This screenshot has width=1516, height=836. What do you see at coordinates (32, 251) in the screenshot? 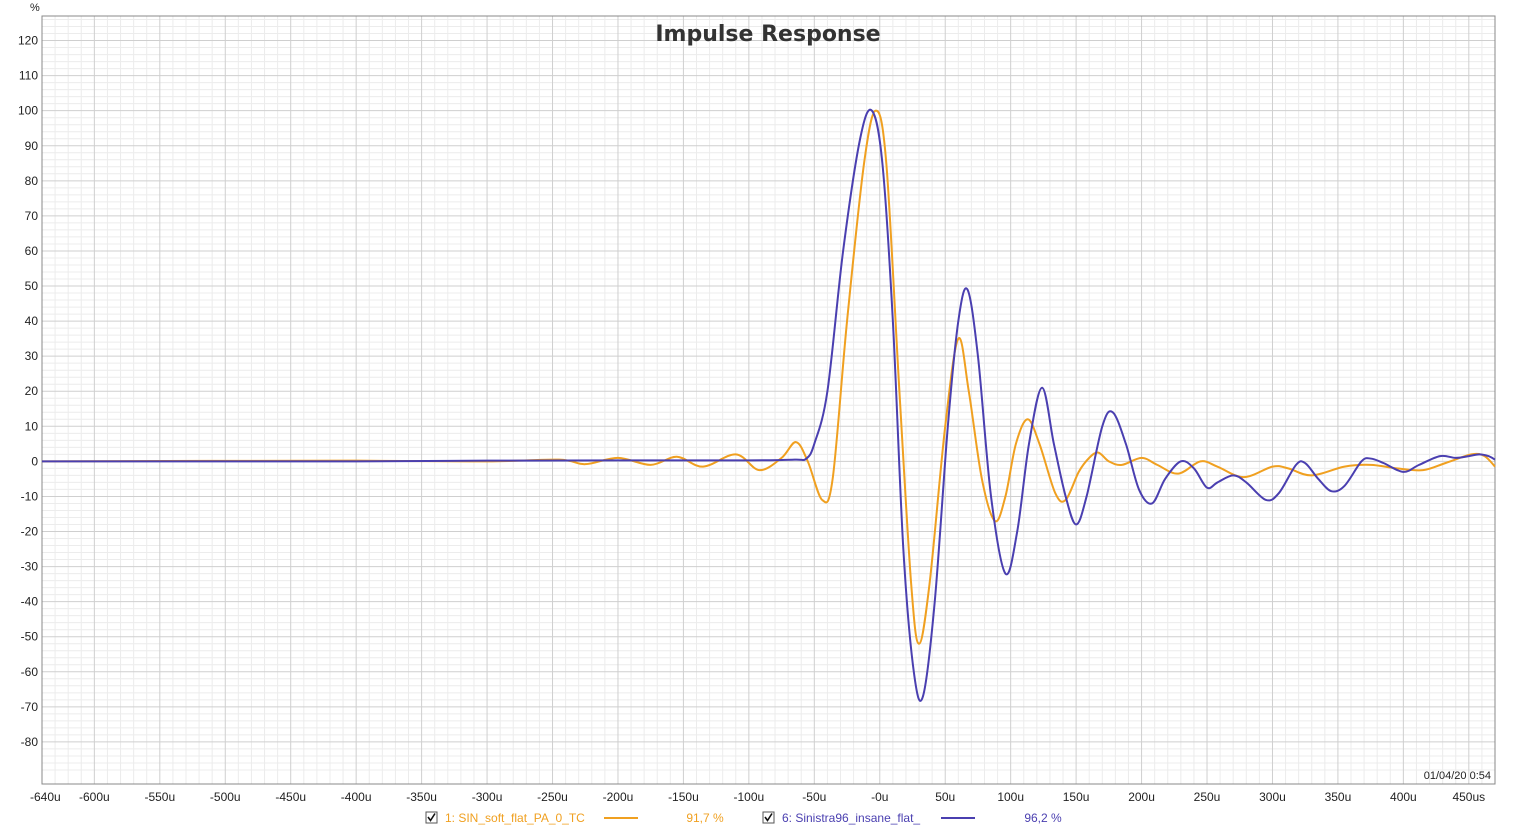
I see `y-tick-label: 60` at bounding box center [32, 251].